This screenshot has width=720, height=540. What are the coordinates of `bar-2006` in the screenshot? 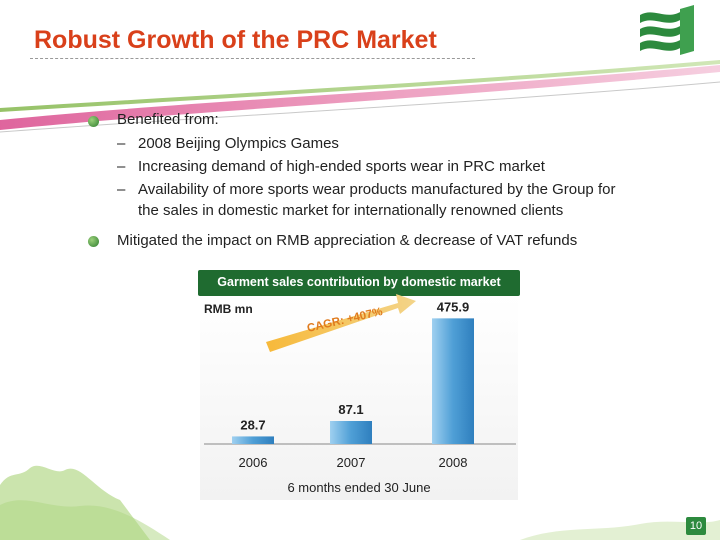 It's located at (253, 440).